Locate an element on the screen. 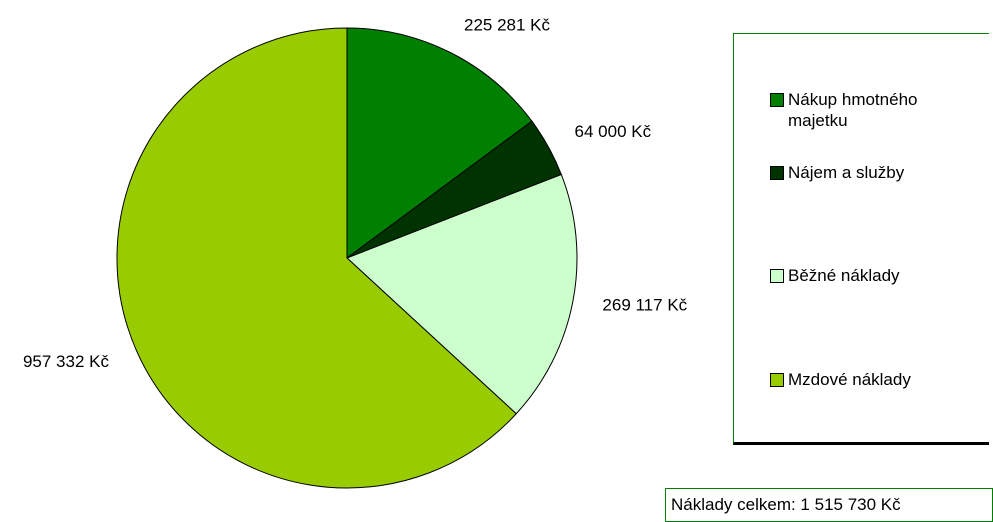 The height and width of the screenshot is (522, 993). legend-label: Nákup hmotného majetku is located at coordinates (853, 110).